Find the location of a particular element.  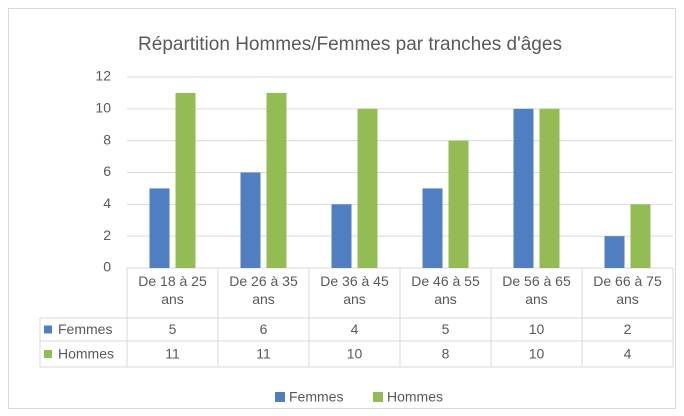

x-tick-label: De 56 à 65 ans is located at coordinates (536, 290).